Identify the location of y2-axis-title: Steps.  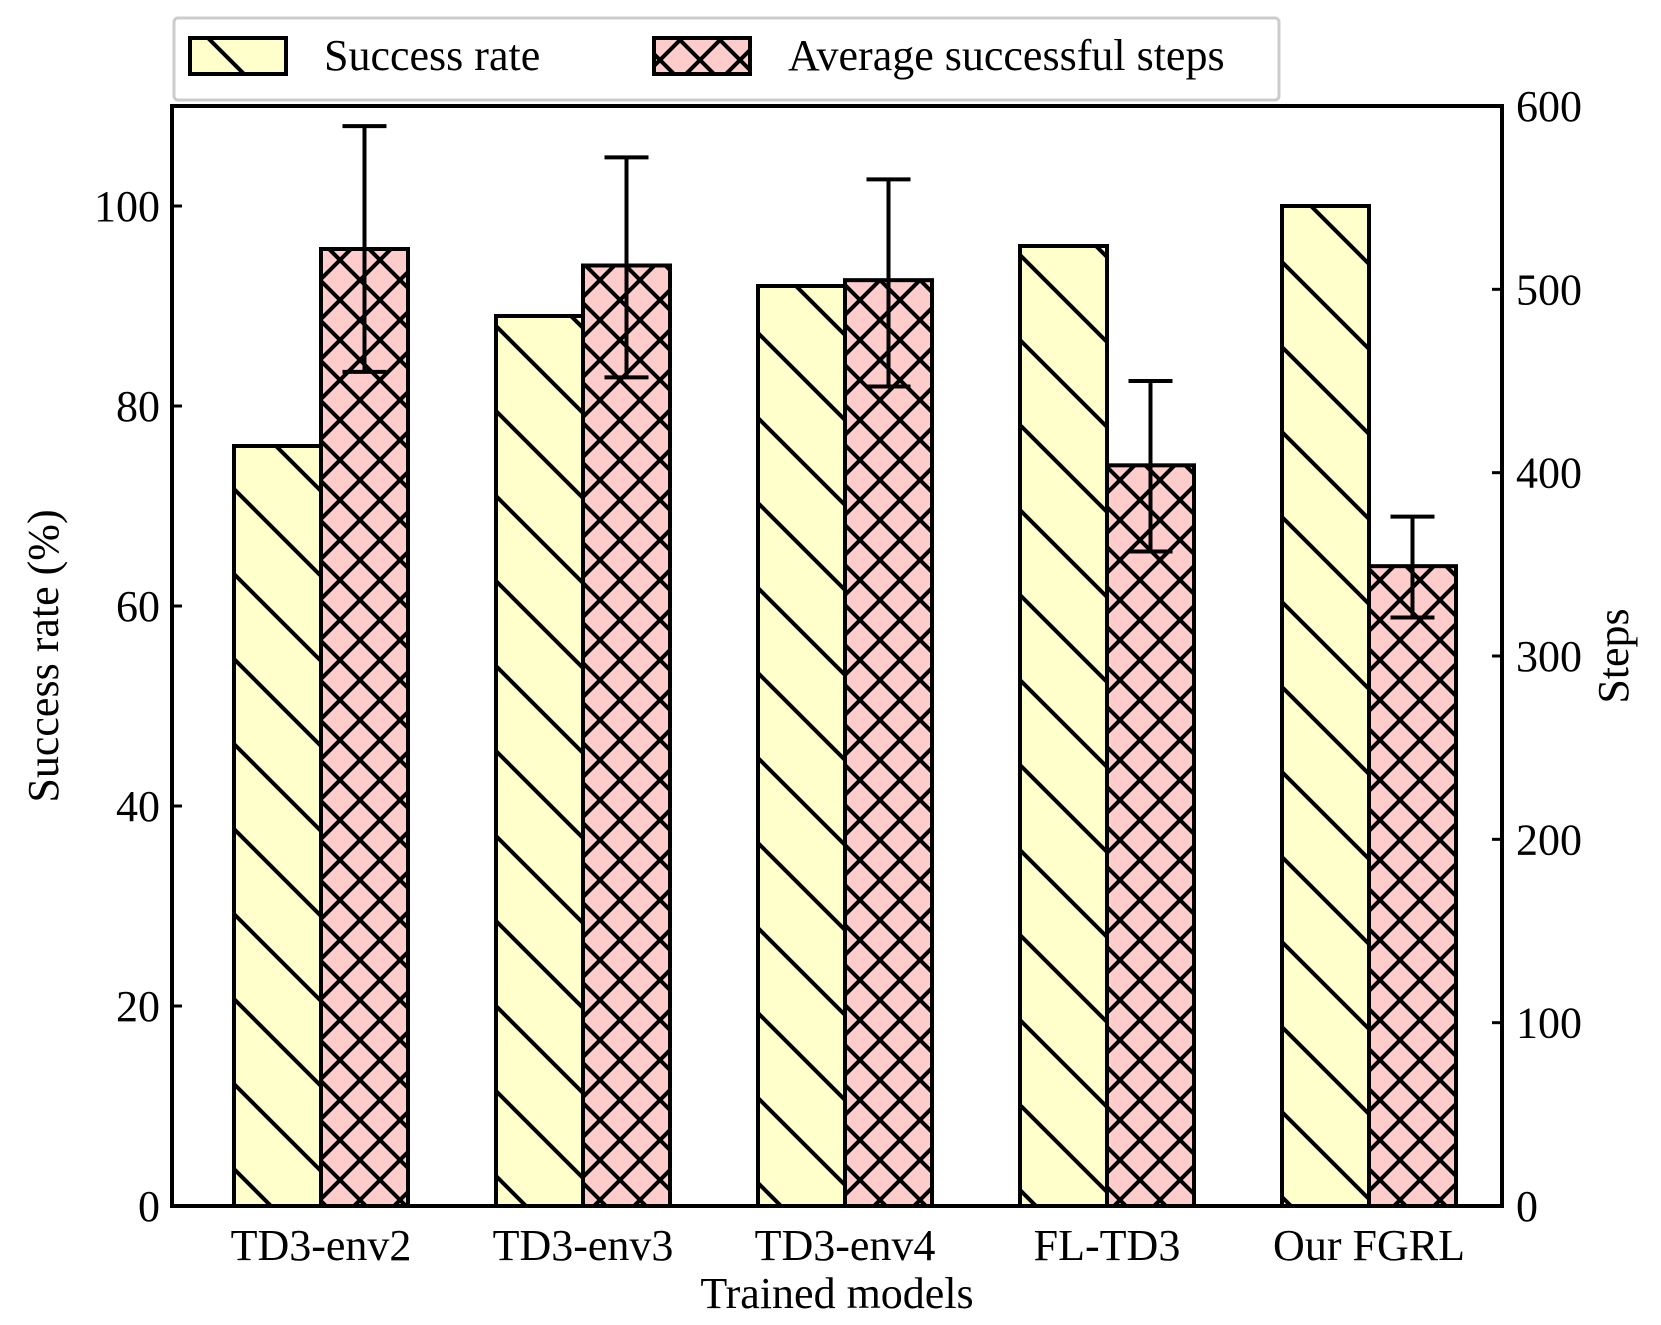
(1613, 655).